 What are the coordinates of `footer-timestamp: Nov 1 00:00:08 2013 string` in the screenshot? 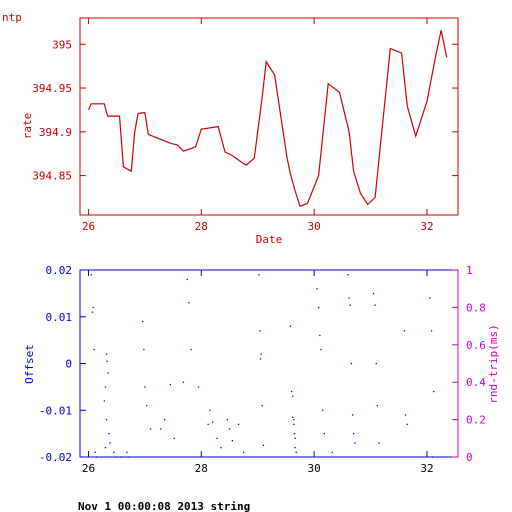 It's located at (164, 506).